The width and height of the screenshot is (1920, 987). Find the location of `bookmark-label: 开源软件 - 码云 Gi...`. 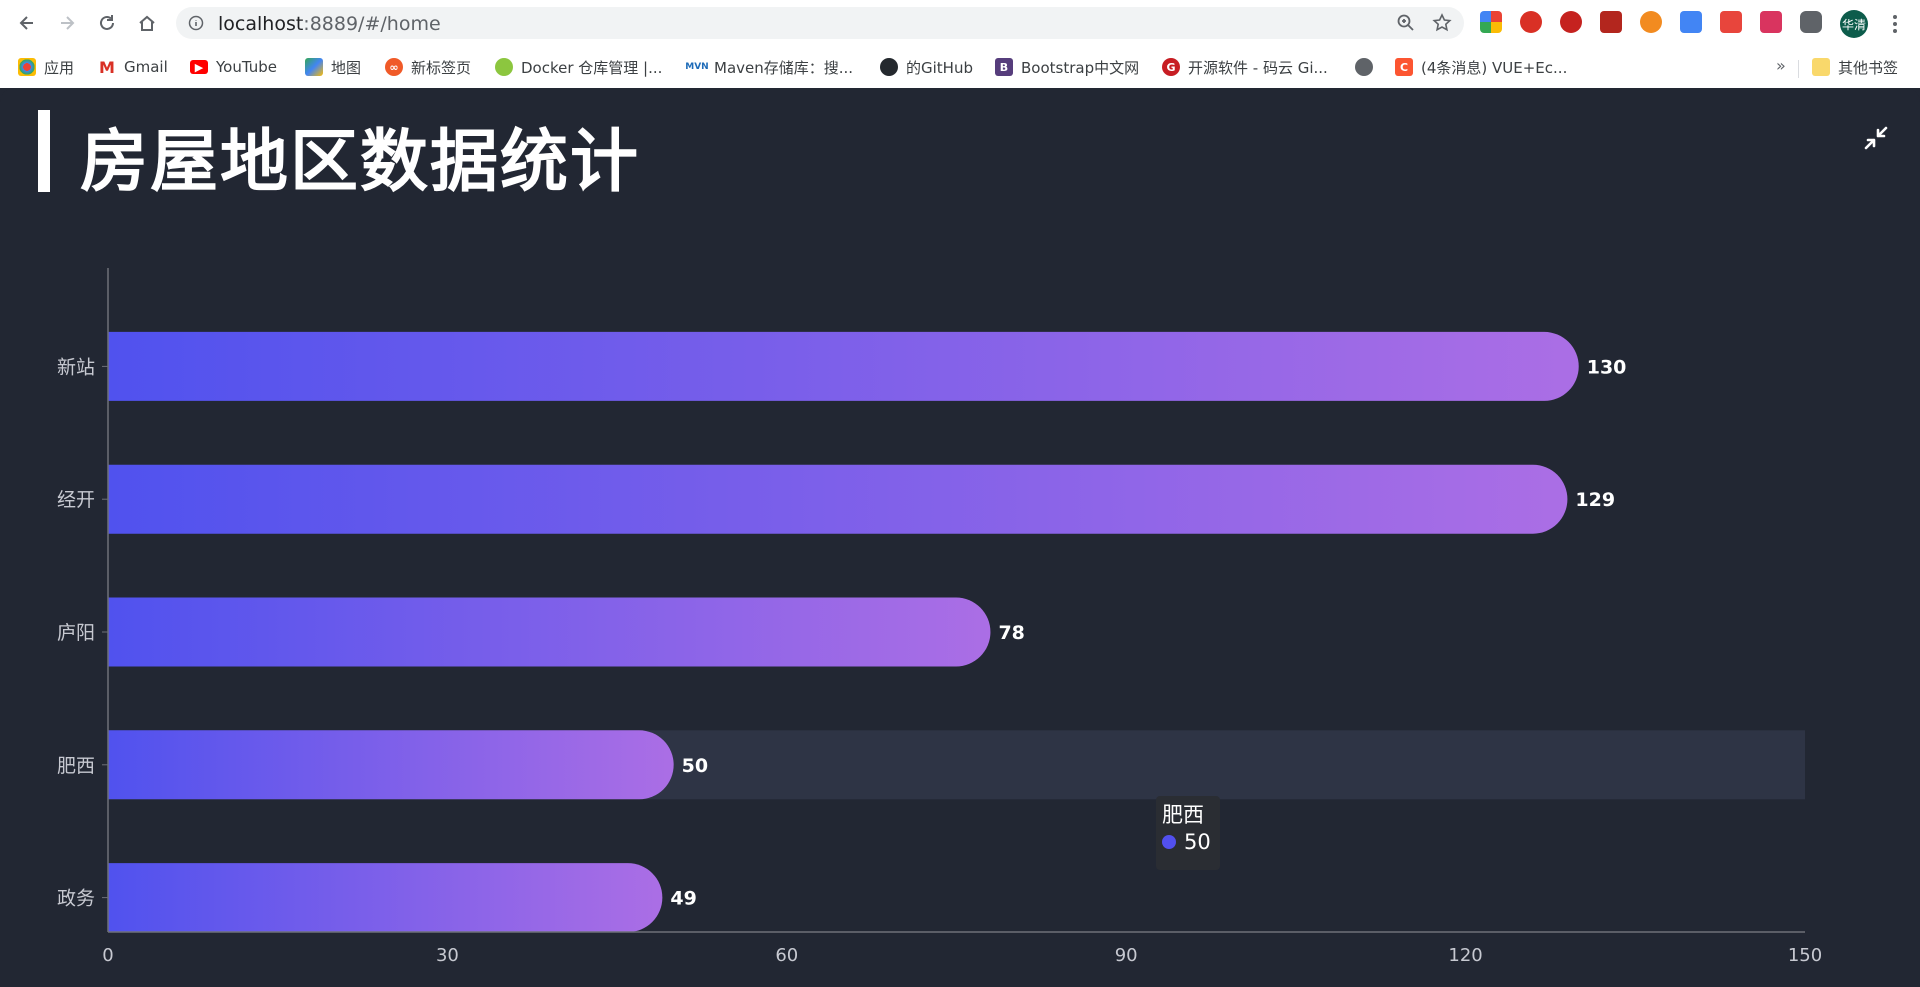

bookmark-label: 开源软件 - 码云 Gi... is located at coordinates (1258, 67).